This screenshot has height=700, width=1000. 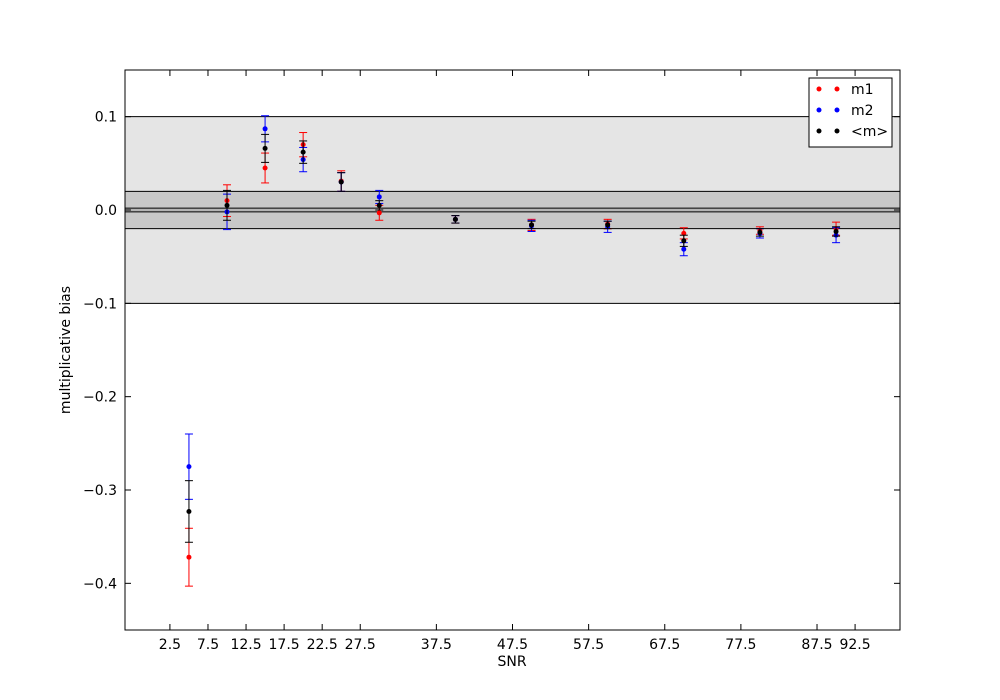 I want to click on legend-label: m2, so click(x=862, y=111).